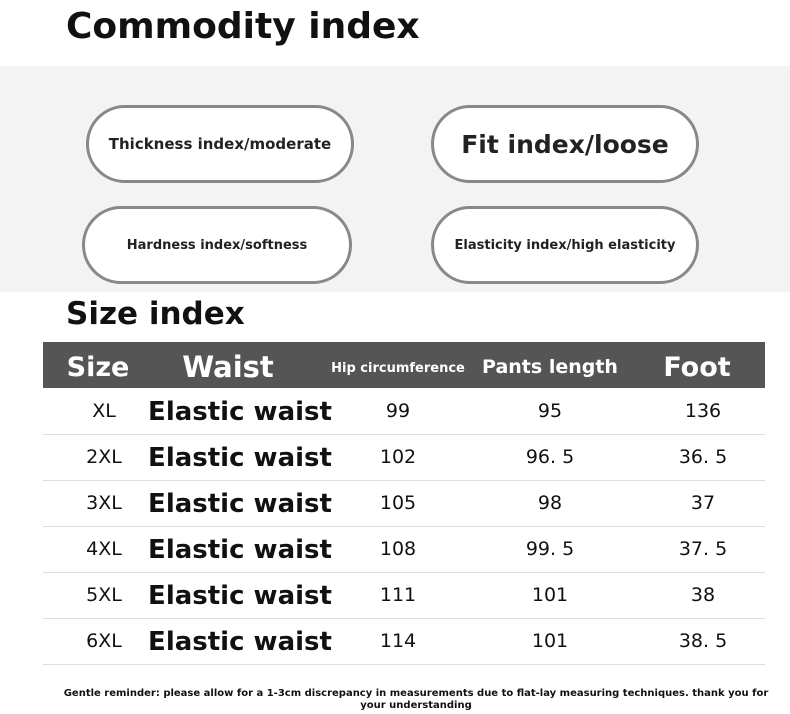 The image size is (790, 714). I want to click on table-cell: 37, so click(703, 503).